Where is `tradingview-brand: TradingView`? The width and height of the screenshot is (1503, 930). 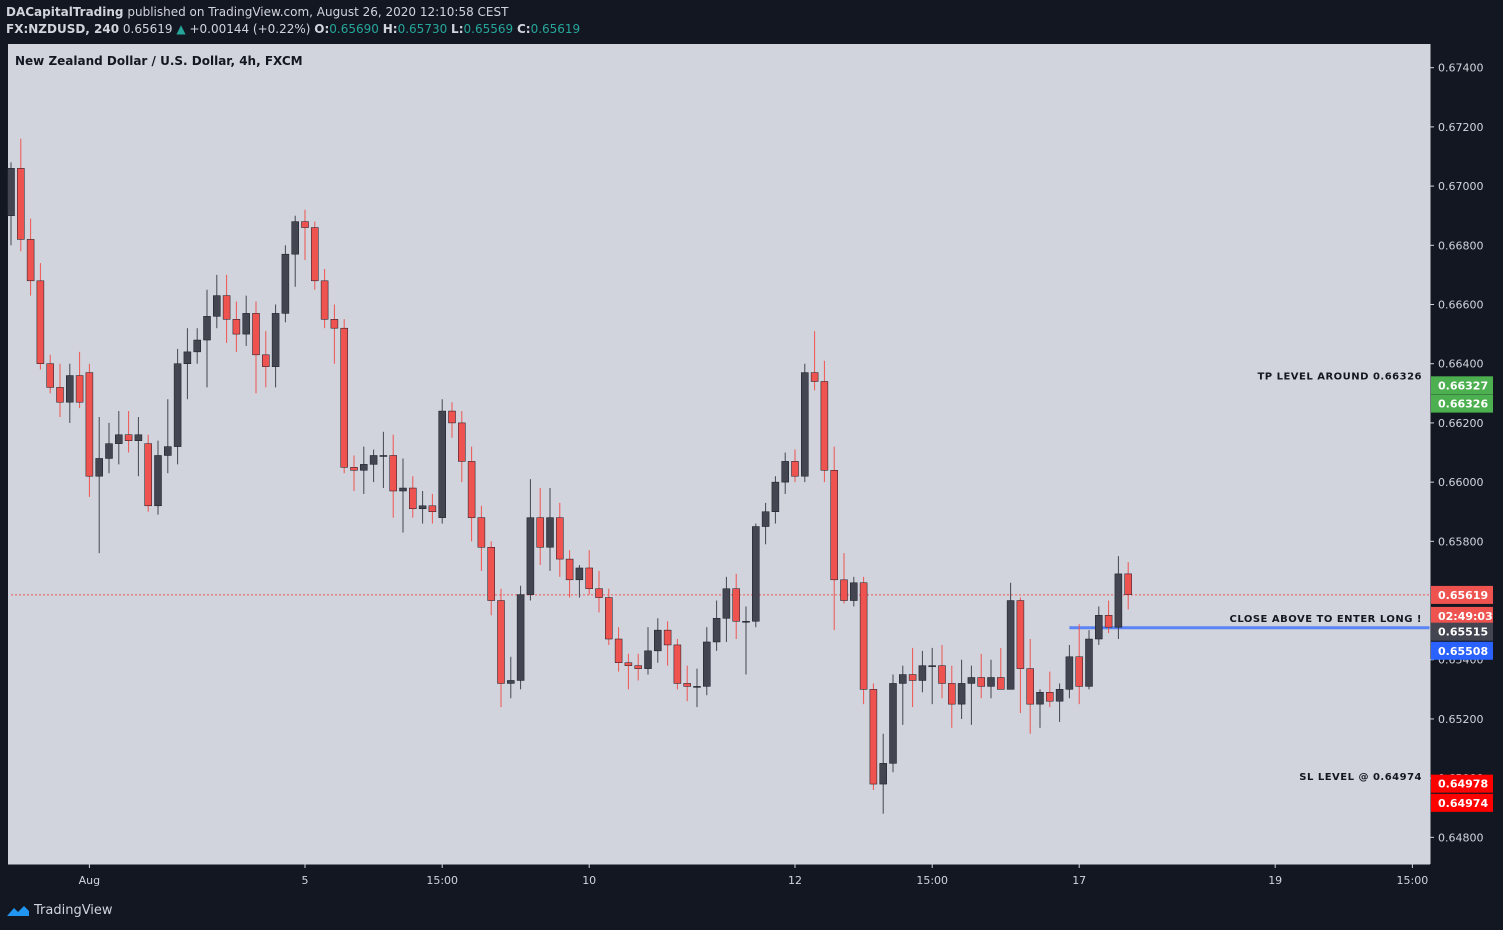 tradingview-brand: TradingView is located at coordinates (59, 910).